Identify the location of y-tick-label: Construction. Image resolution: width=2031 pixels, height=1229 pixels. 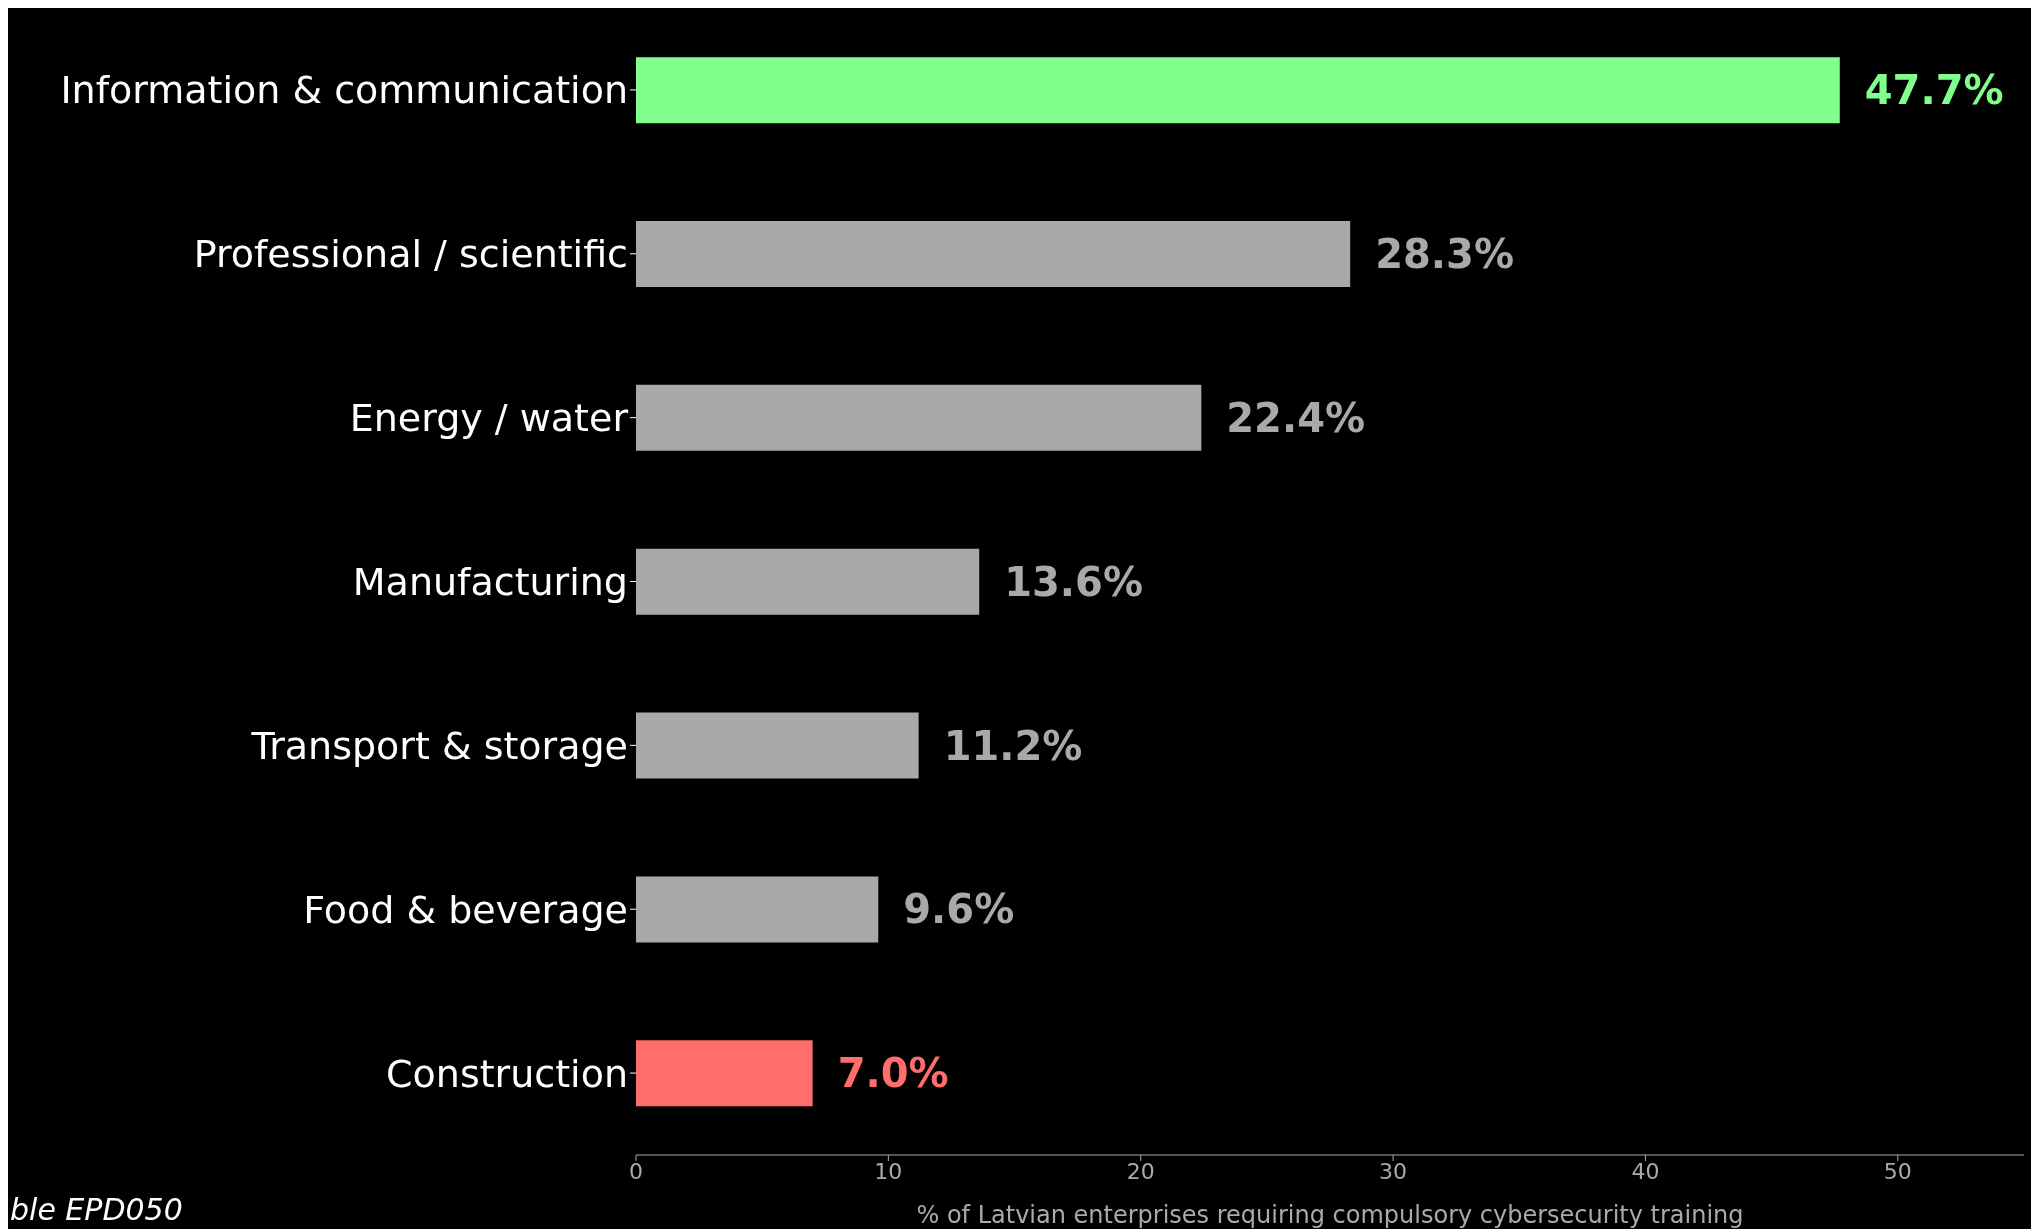
(507, 1073).